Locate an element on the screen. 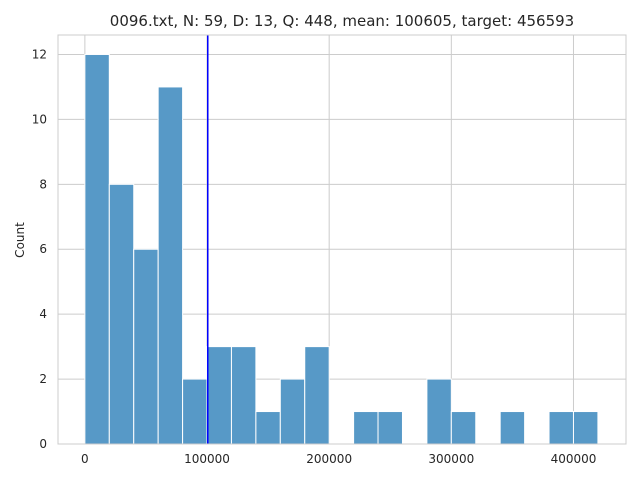 The image size is (640, 480). x-tick-labels: 0 100000 200000 300000 400000 is located at coordinates (338, 459).